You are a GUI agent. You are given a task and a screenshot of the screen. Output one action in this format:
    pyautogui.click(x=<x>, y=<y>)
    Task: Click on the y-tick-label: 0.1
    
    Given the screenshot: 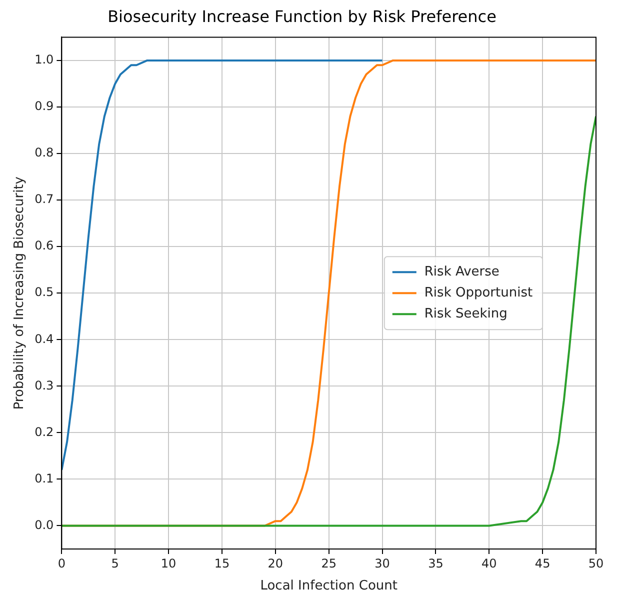 What is the action you would take?
    pyautogui.click(x=44, y=478)
    